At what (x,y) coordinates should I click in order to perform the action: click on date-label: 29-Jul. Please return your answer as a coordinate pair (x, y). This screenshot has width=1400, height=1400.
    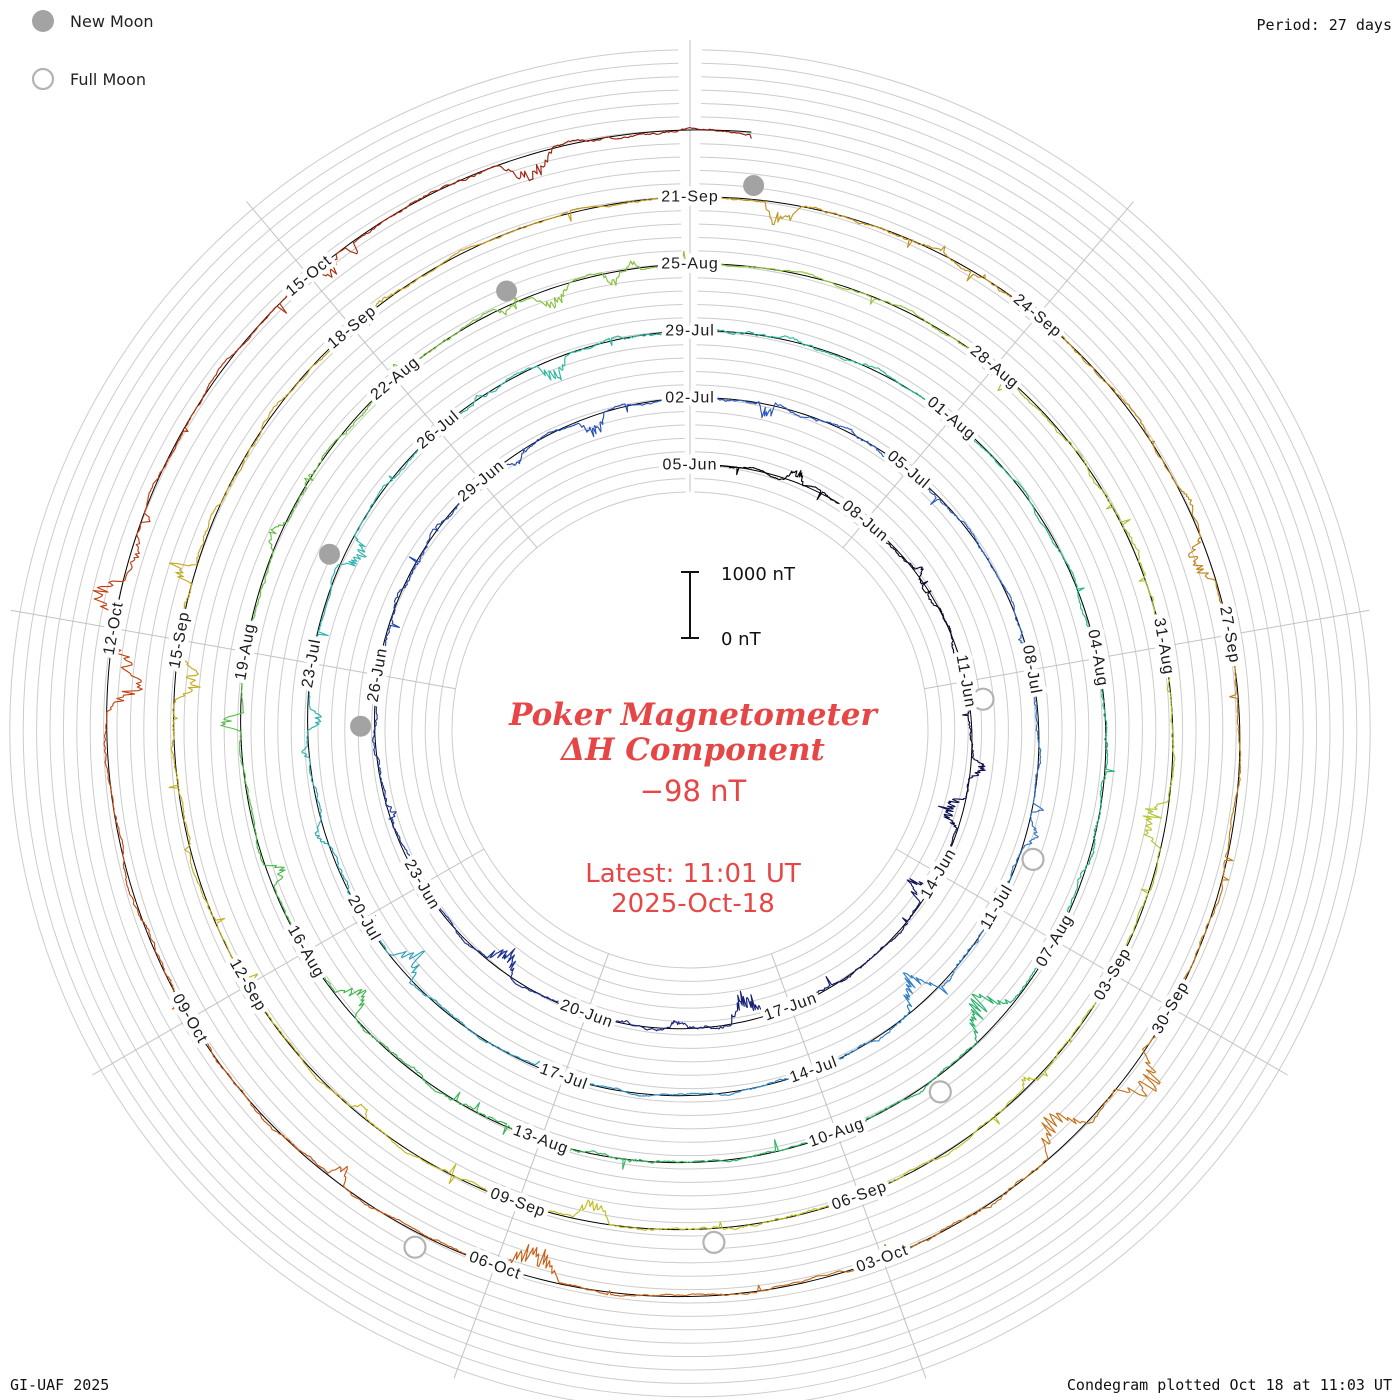
    Looking at the image, I should click on (690, 331).